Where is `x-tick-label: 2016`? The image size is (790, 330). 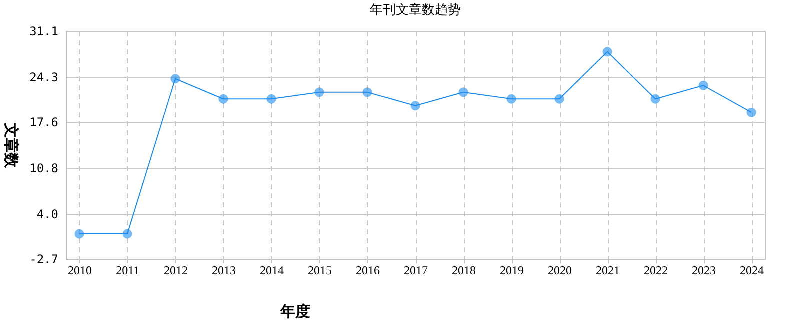 x-tick-label: 2016 is located at coordinates (368, 271).